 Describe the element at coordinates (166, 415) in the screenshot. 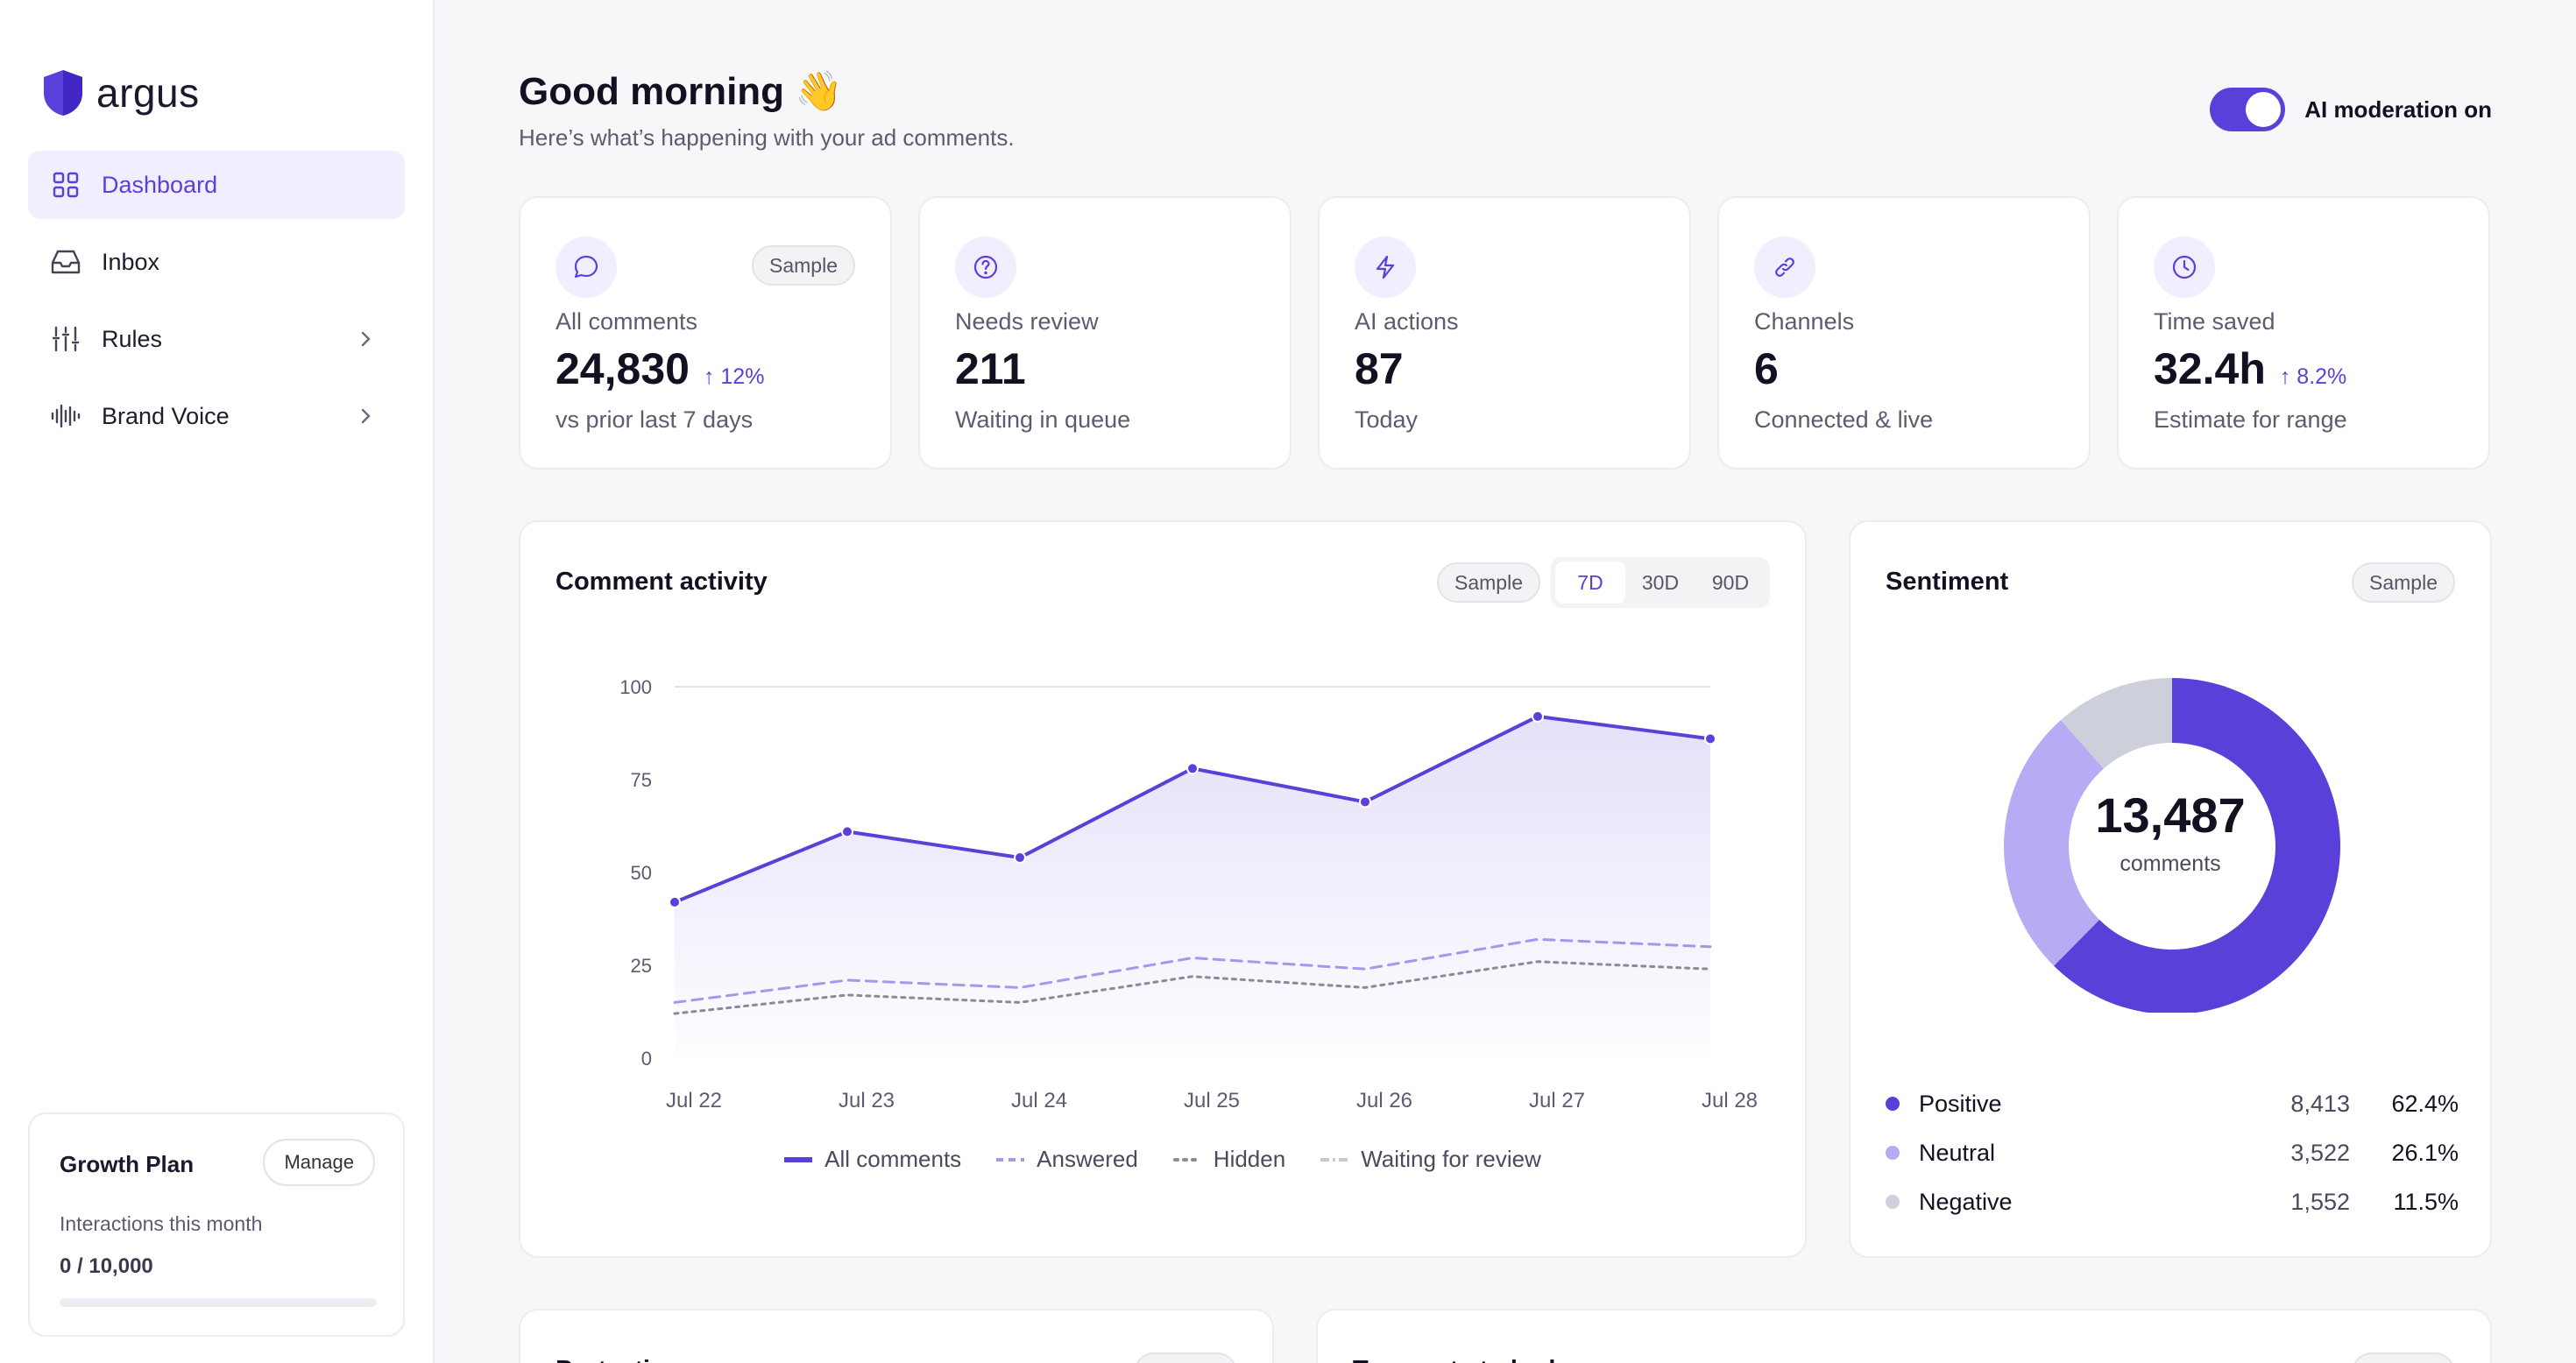

I see `sidebar-item-label: Brand Voice` at that location.